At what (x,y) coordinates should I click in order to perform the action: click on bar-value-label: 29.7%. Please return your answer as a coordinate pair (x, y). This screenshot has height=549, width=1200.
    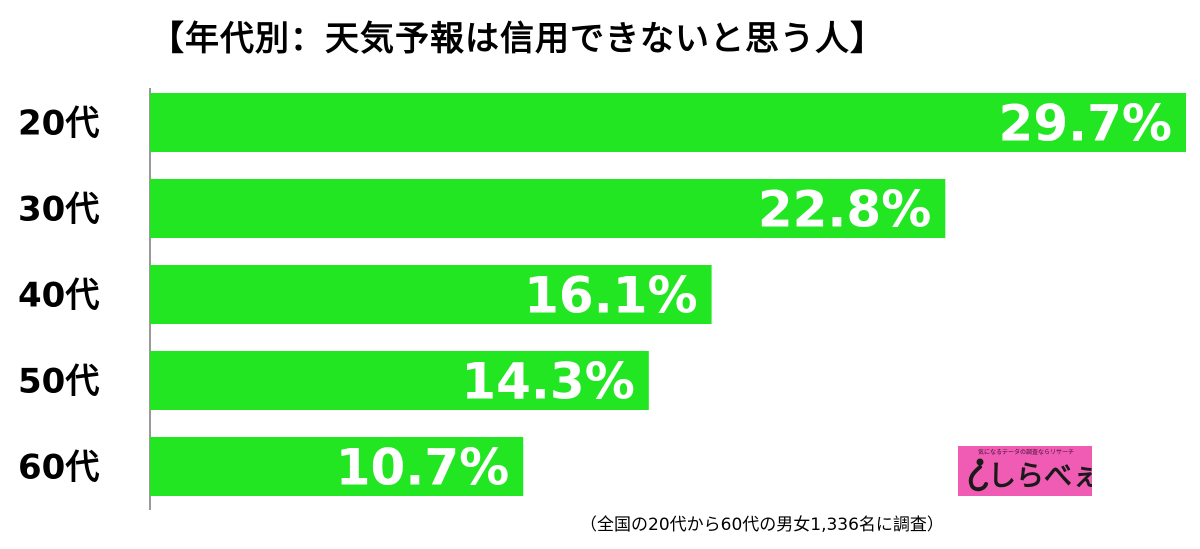
    Looking at the image, I should click on (1085, 124).